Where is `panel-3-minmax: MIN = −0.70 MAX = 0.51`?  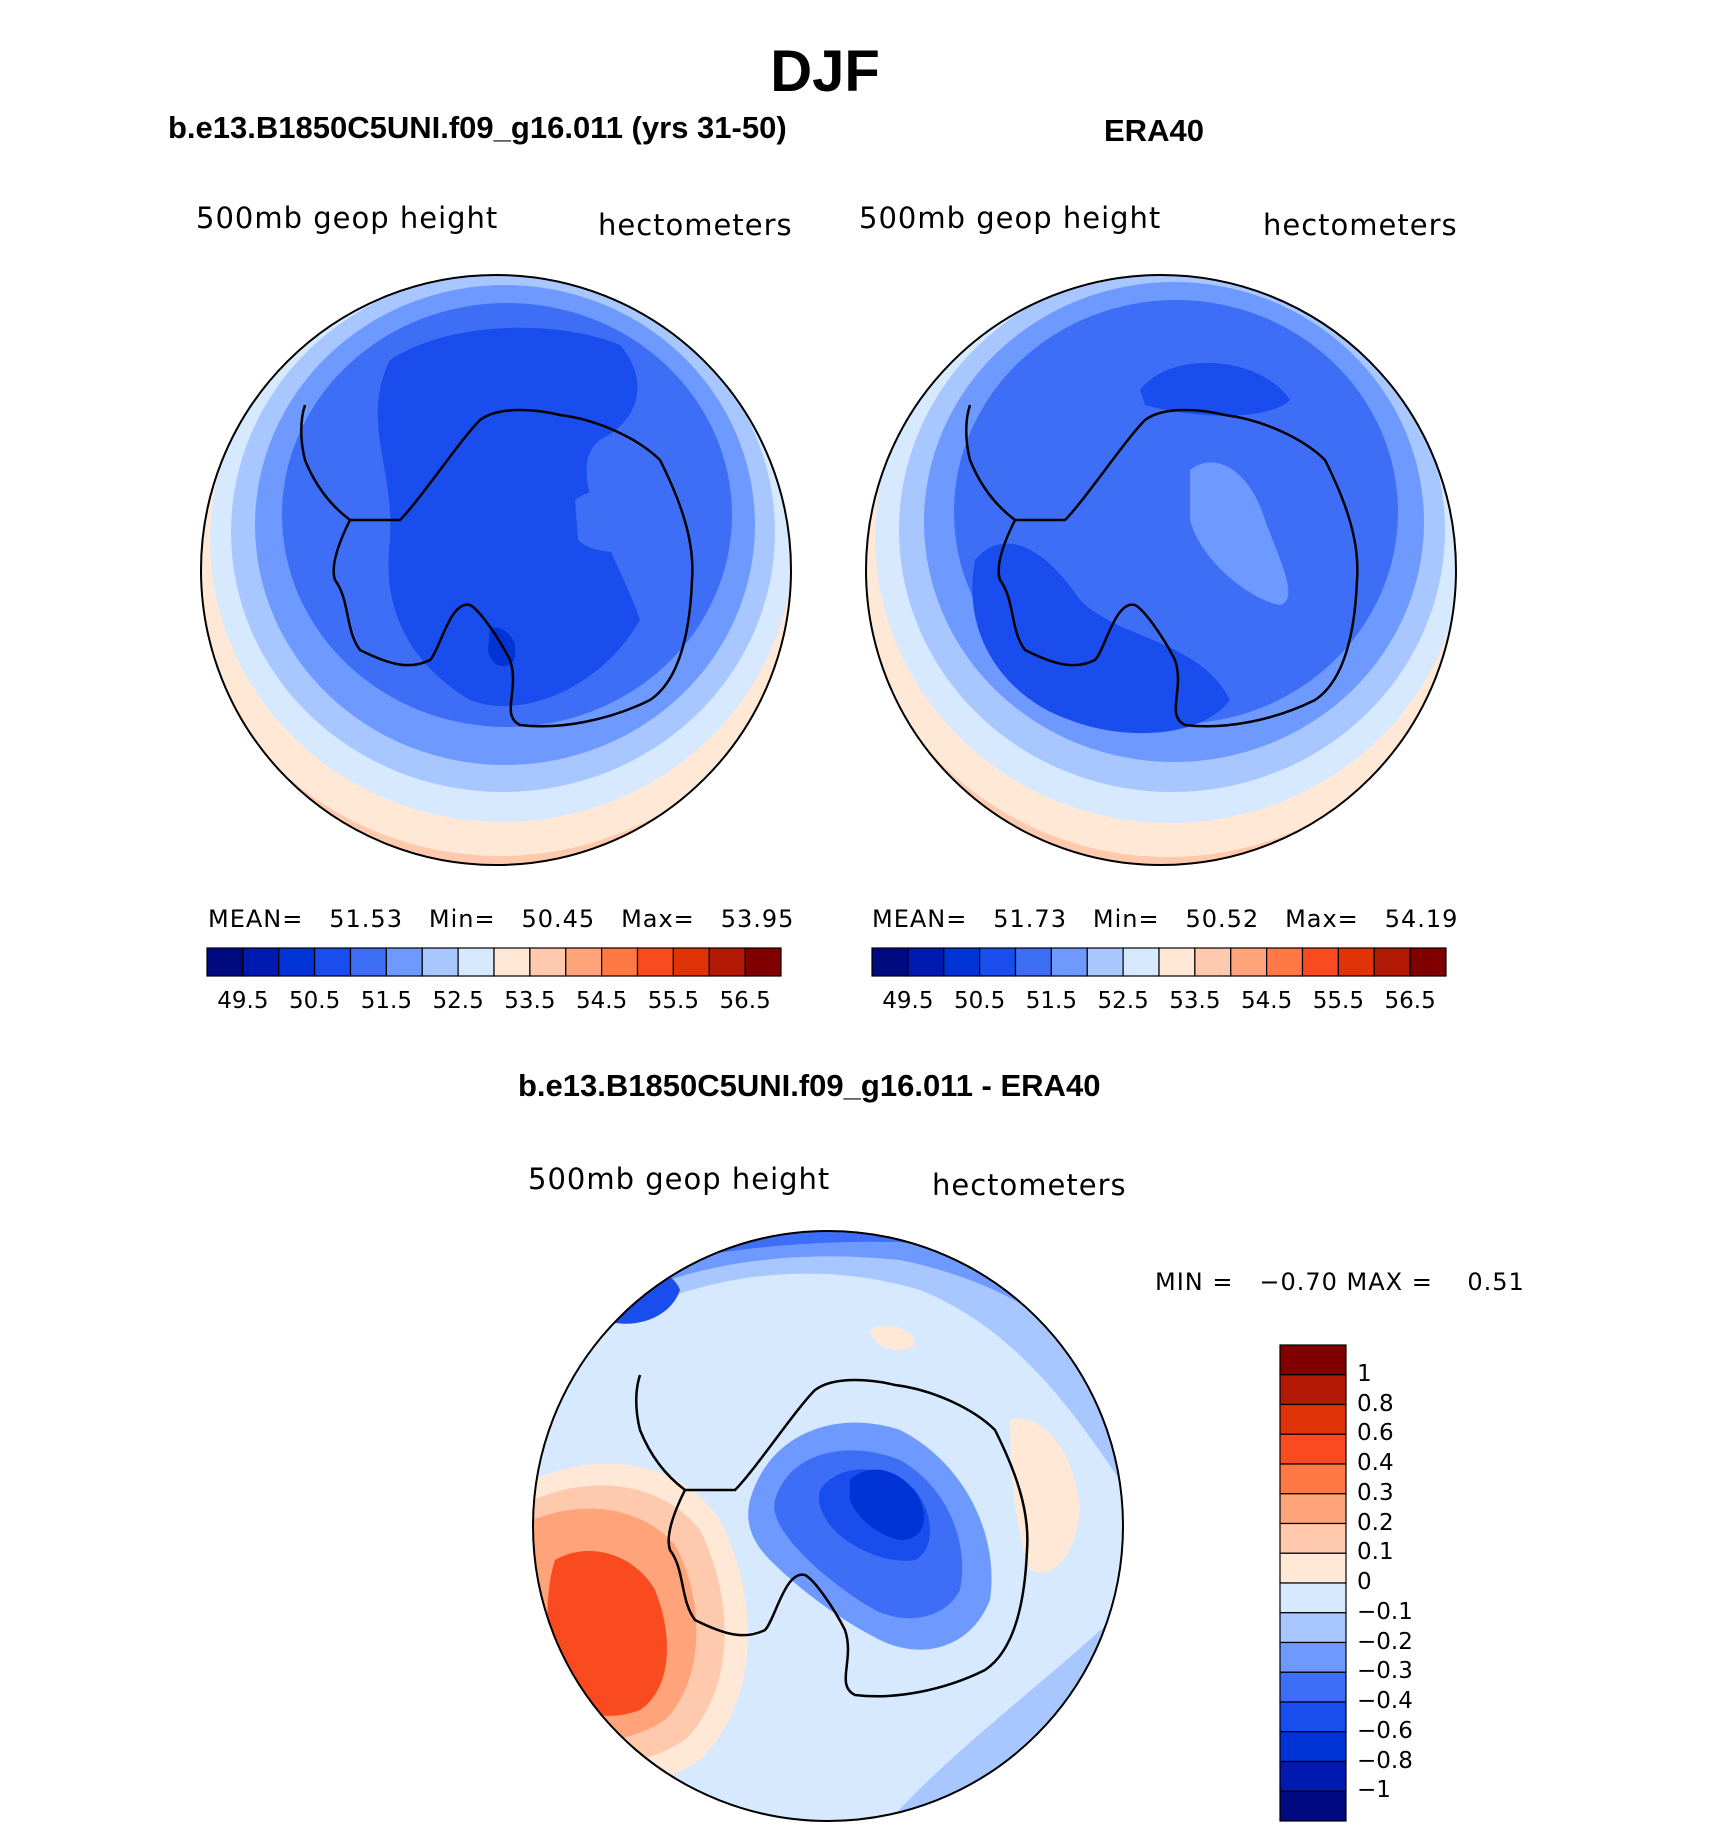
panel-3-minmax: MIN = −0.70 MAX = 0.51 is located at coordinates (1340, 1282).